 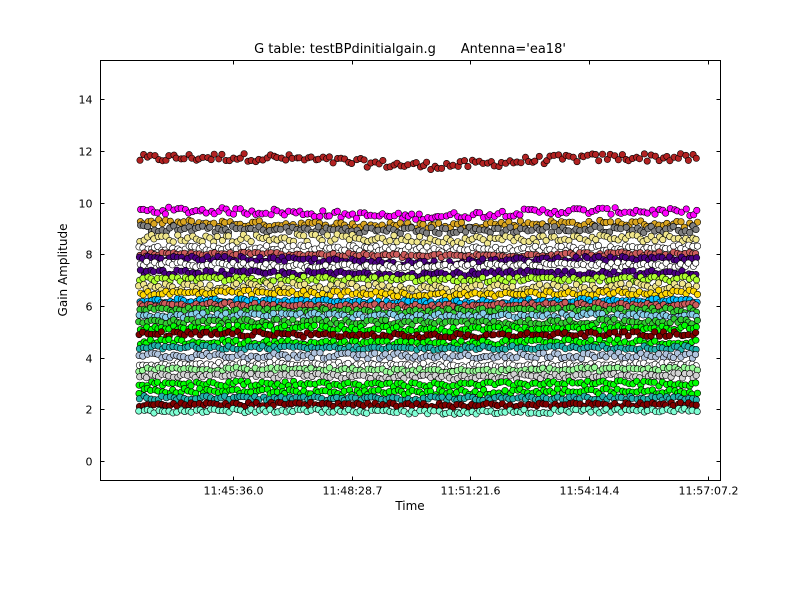 I want to click on y-tick-label: 12, so click(x=86, y=152).